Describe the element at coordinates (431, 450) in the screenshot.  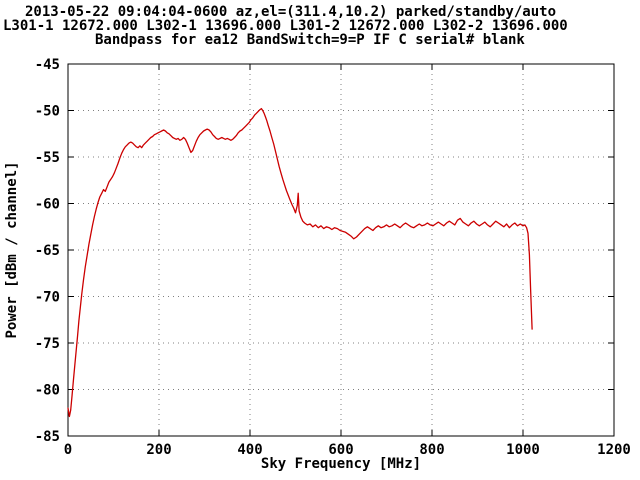
I see `x-tick-label: 800` at that location.